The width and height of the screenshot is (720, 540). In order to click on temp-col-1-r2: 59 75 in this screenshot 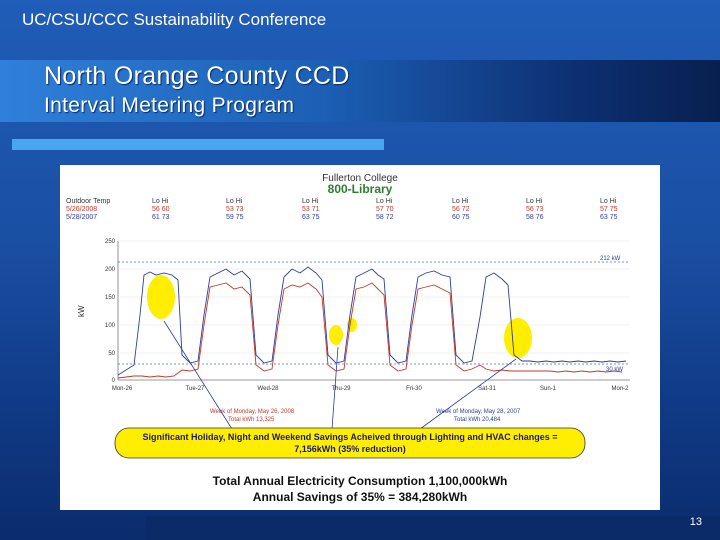, I will do `click(235, 217)`.